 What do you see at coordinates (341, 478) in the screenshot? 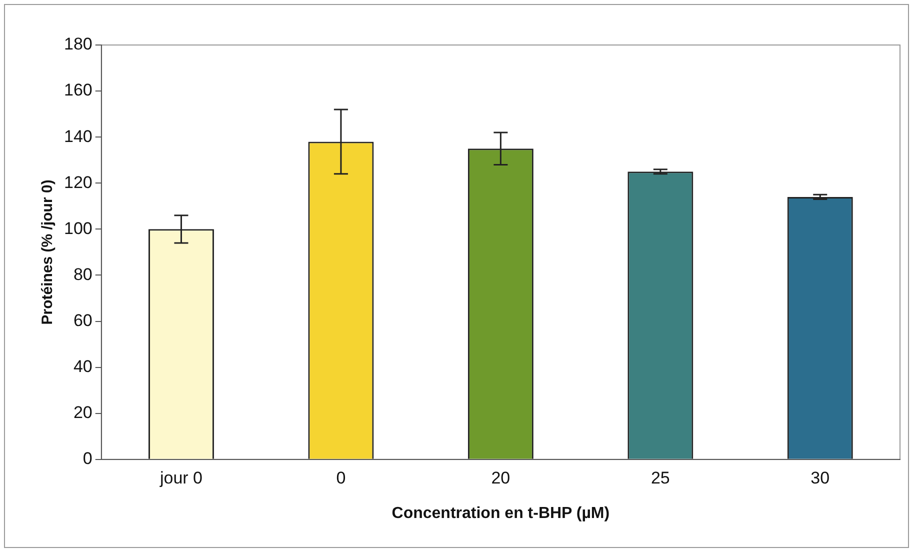
I see `x-tick-label: 0` at bounding box center [341, 478].